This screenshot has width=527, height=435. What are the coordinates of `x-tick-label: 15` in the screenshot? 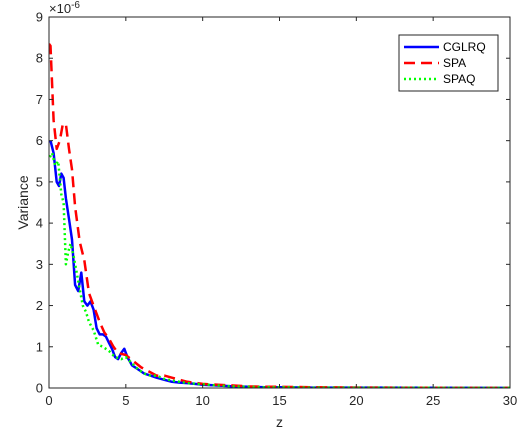 It's located at (279, 400).